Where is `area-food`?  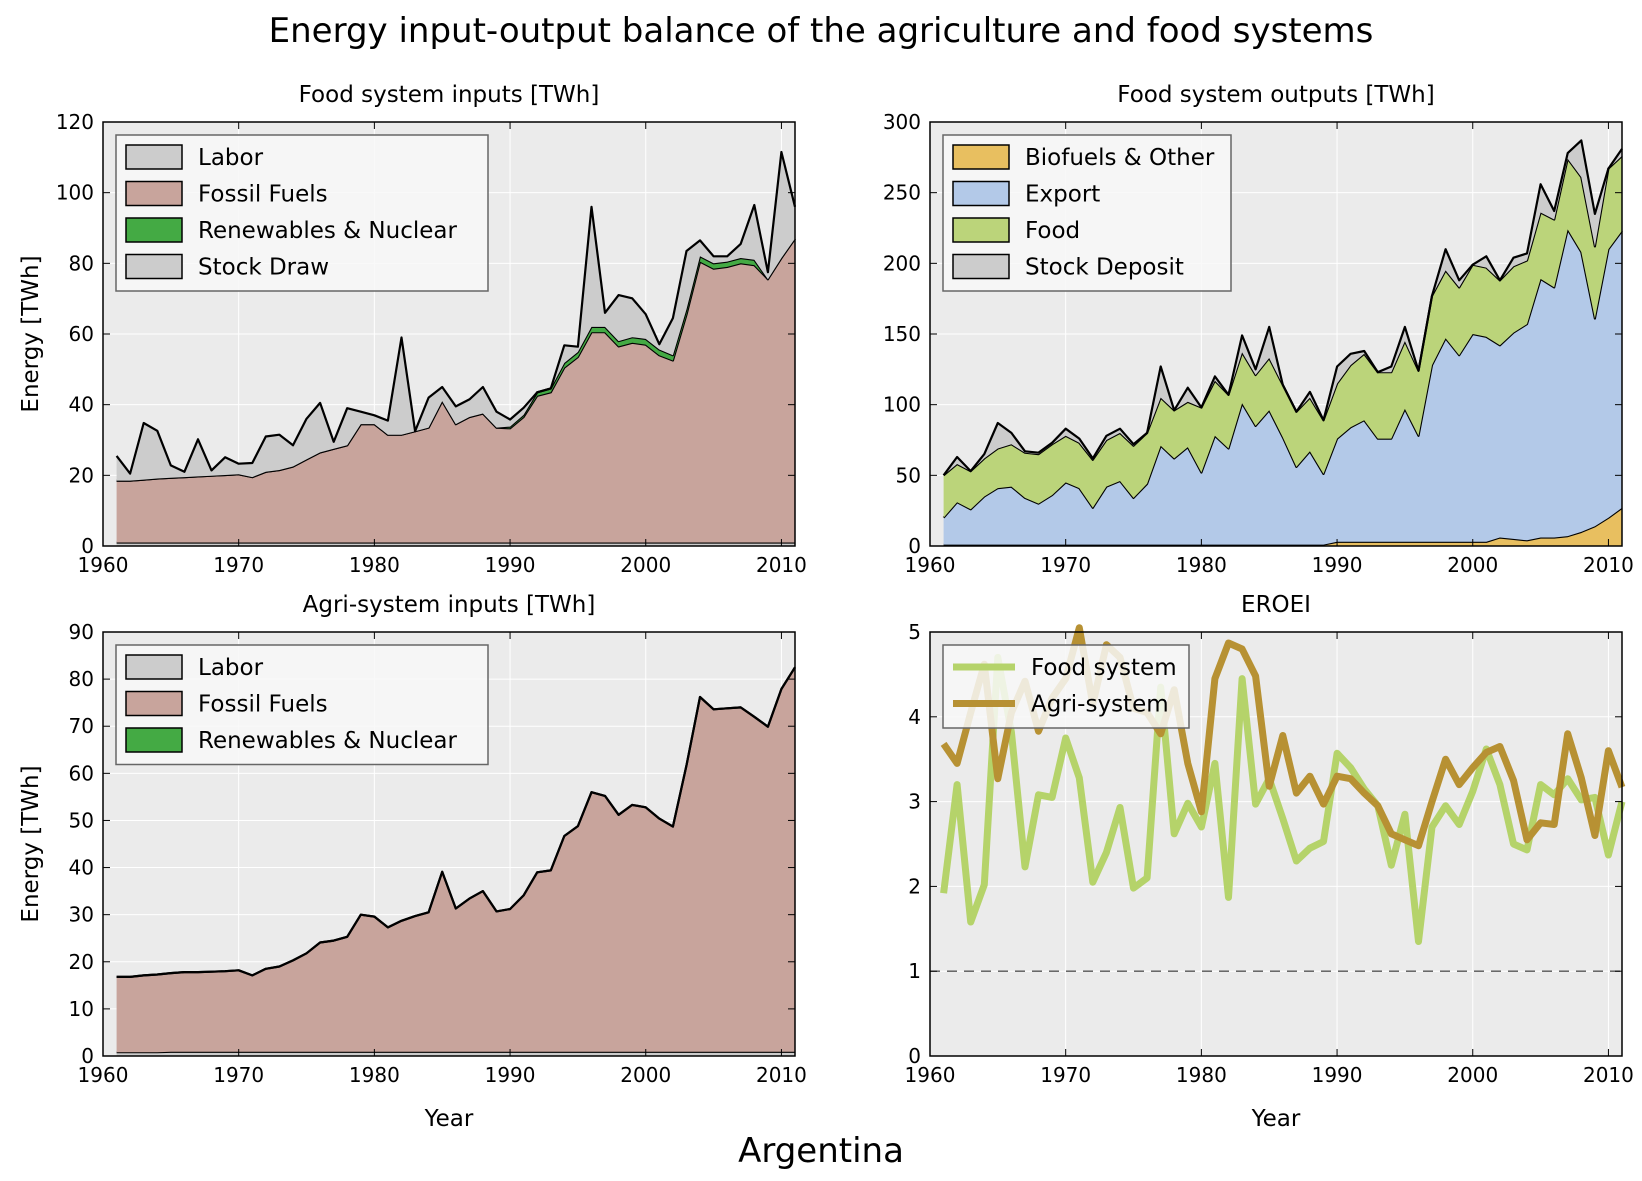
area-food is located at coordinates (1282, 336).